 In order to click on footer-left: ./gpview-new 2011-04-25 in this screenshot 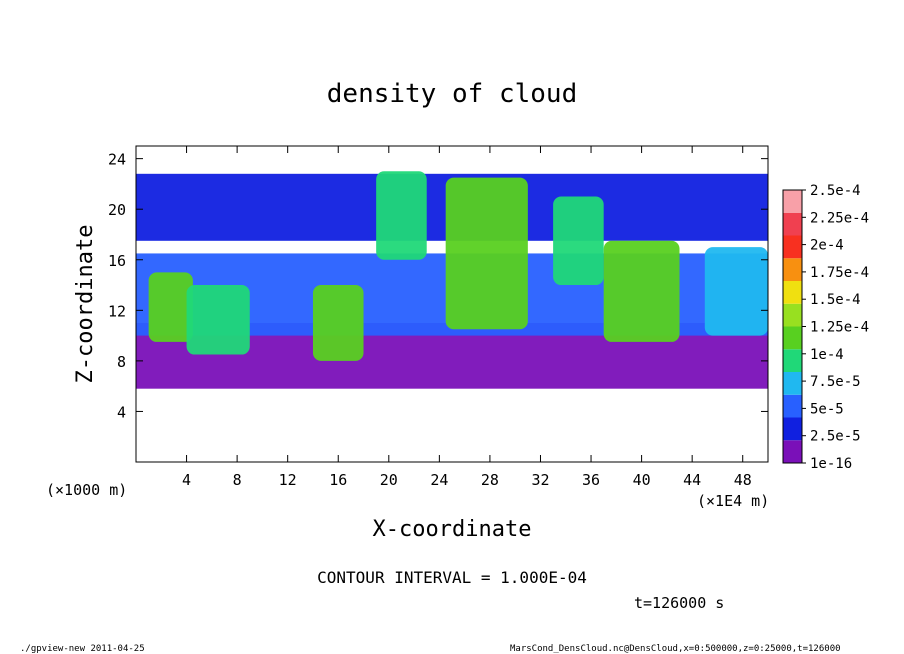, I will do `click(82, 649)`.